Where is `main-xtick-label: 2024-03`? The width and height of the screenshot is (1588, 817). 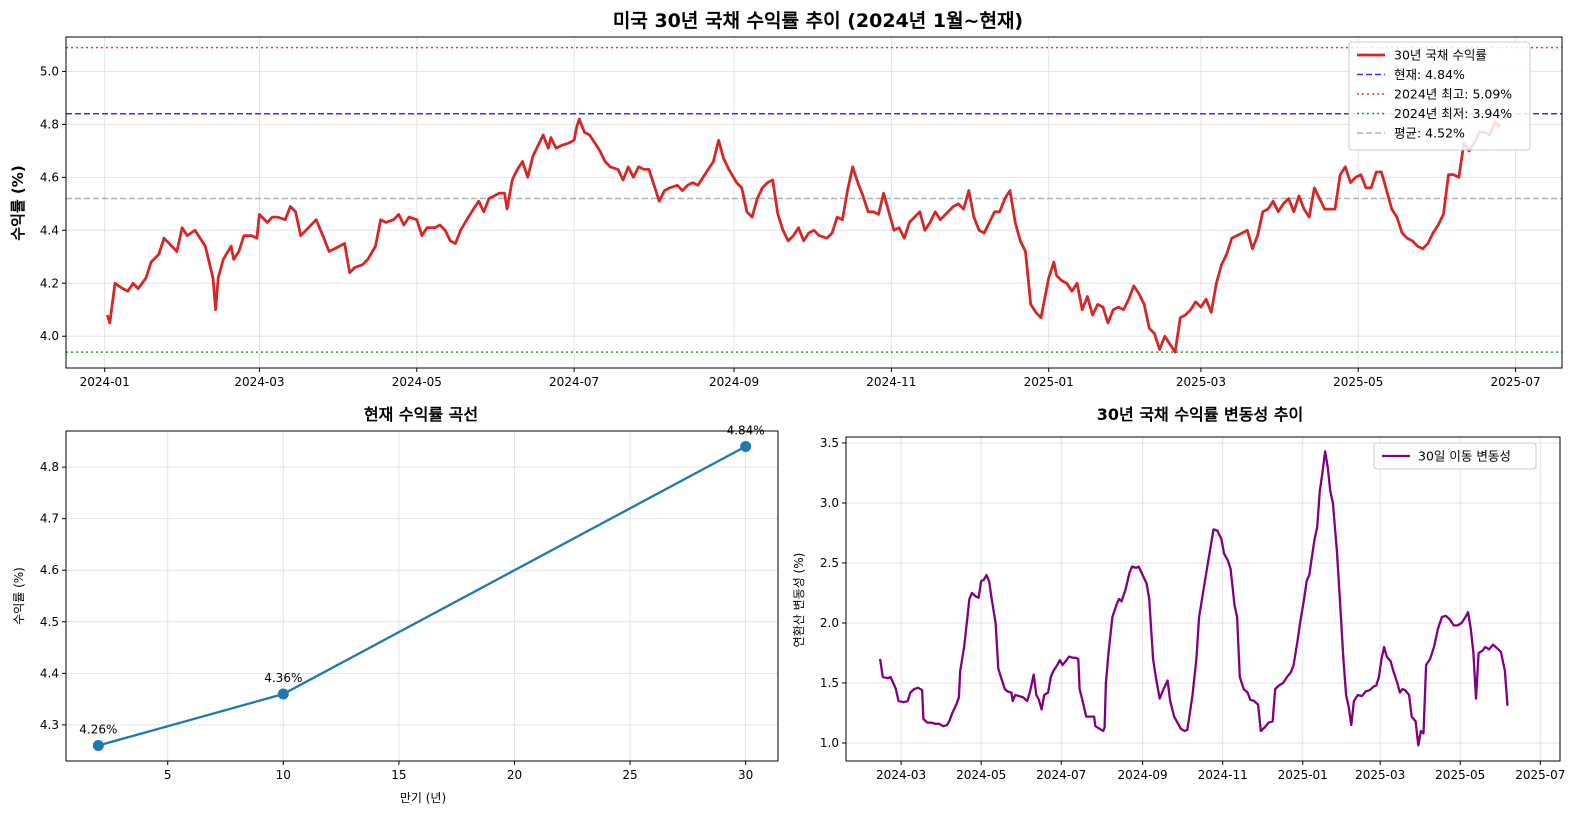
main-xtick-label: 2024-03 is located at coordinates (259, 382).